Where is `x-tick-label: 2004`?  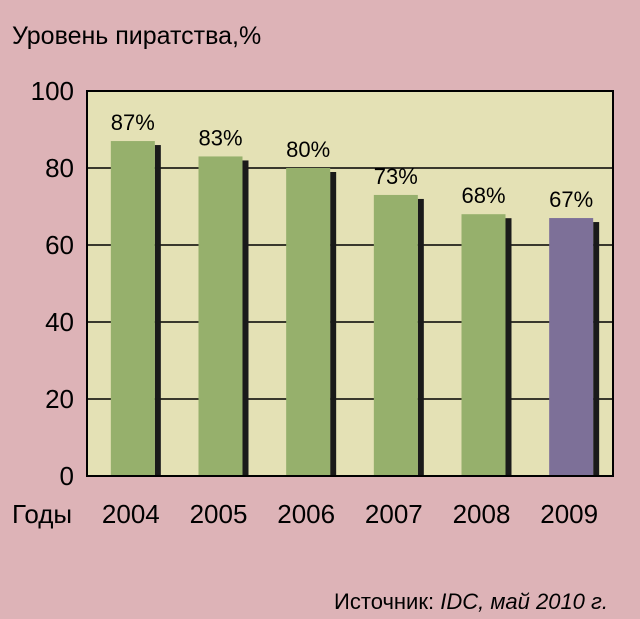
x-tick-label: 2004 is located at coordinates (131, 514).